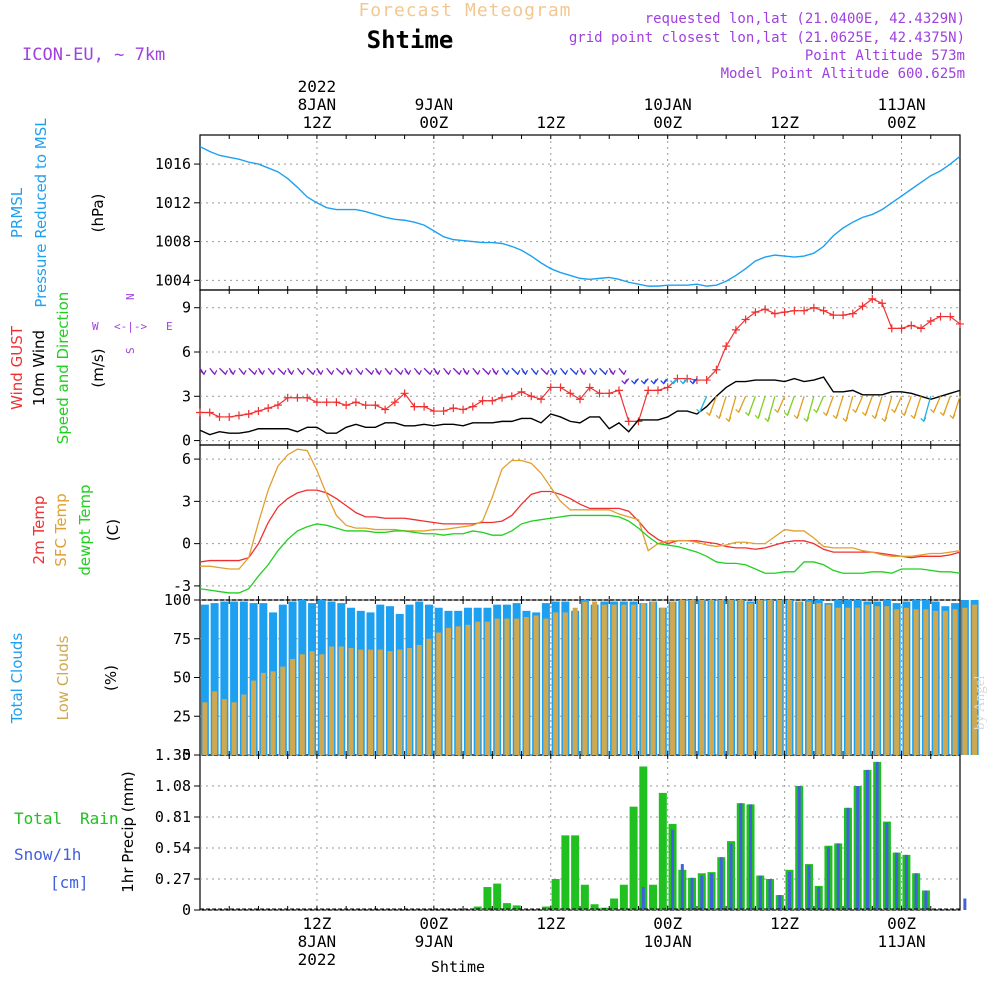  What do you see at coordinates (173, 879) in the screenshot?
I see `precip-ytick-label: 0.27` at bounding box center [173, 879].